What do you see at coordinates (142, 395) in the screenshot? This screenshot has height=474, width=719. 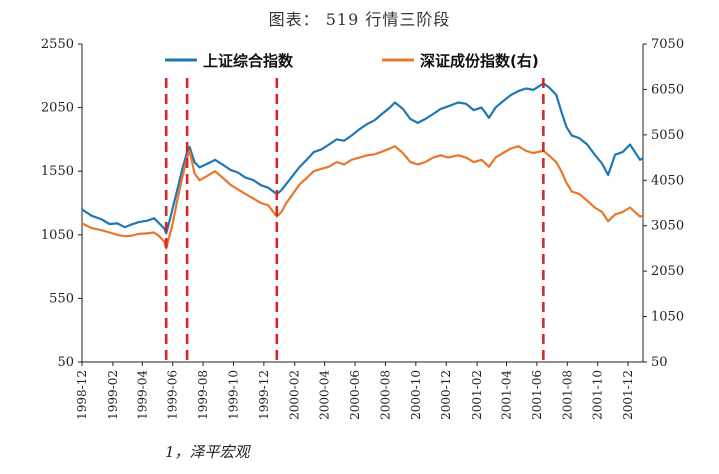 I see `x-tick-label: 1999-04` at bounding box center [142, 395].